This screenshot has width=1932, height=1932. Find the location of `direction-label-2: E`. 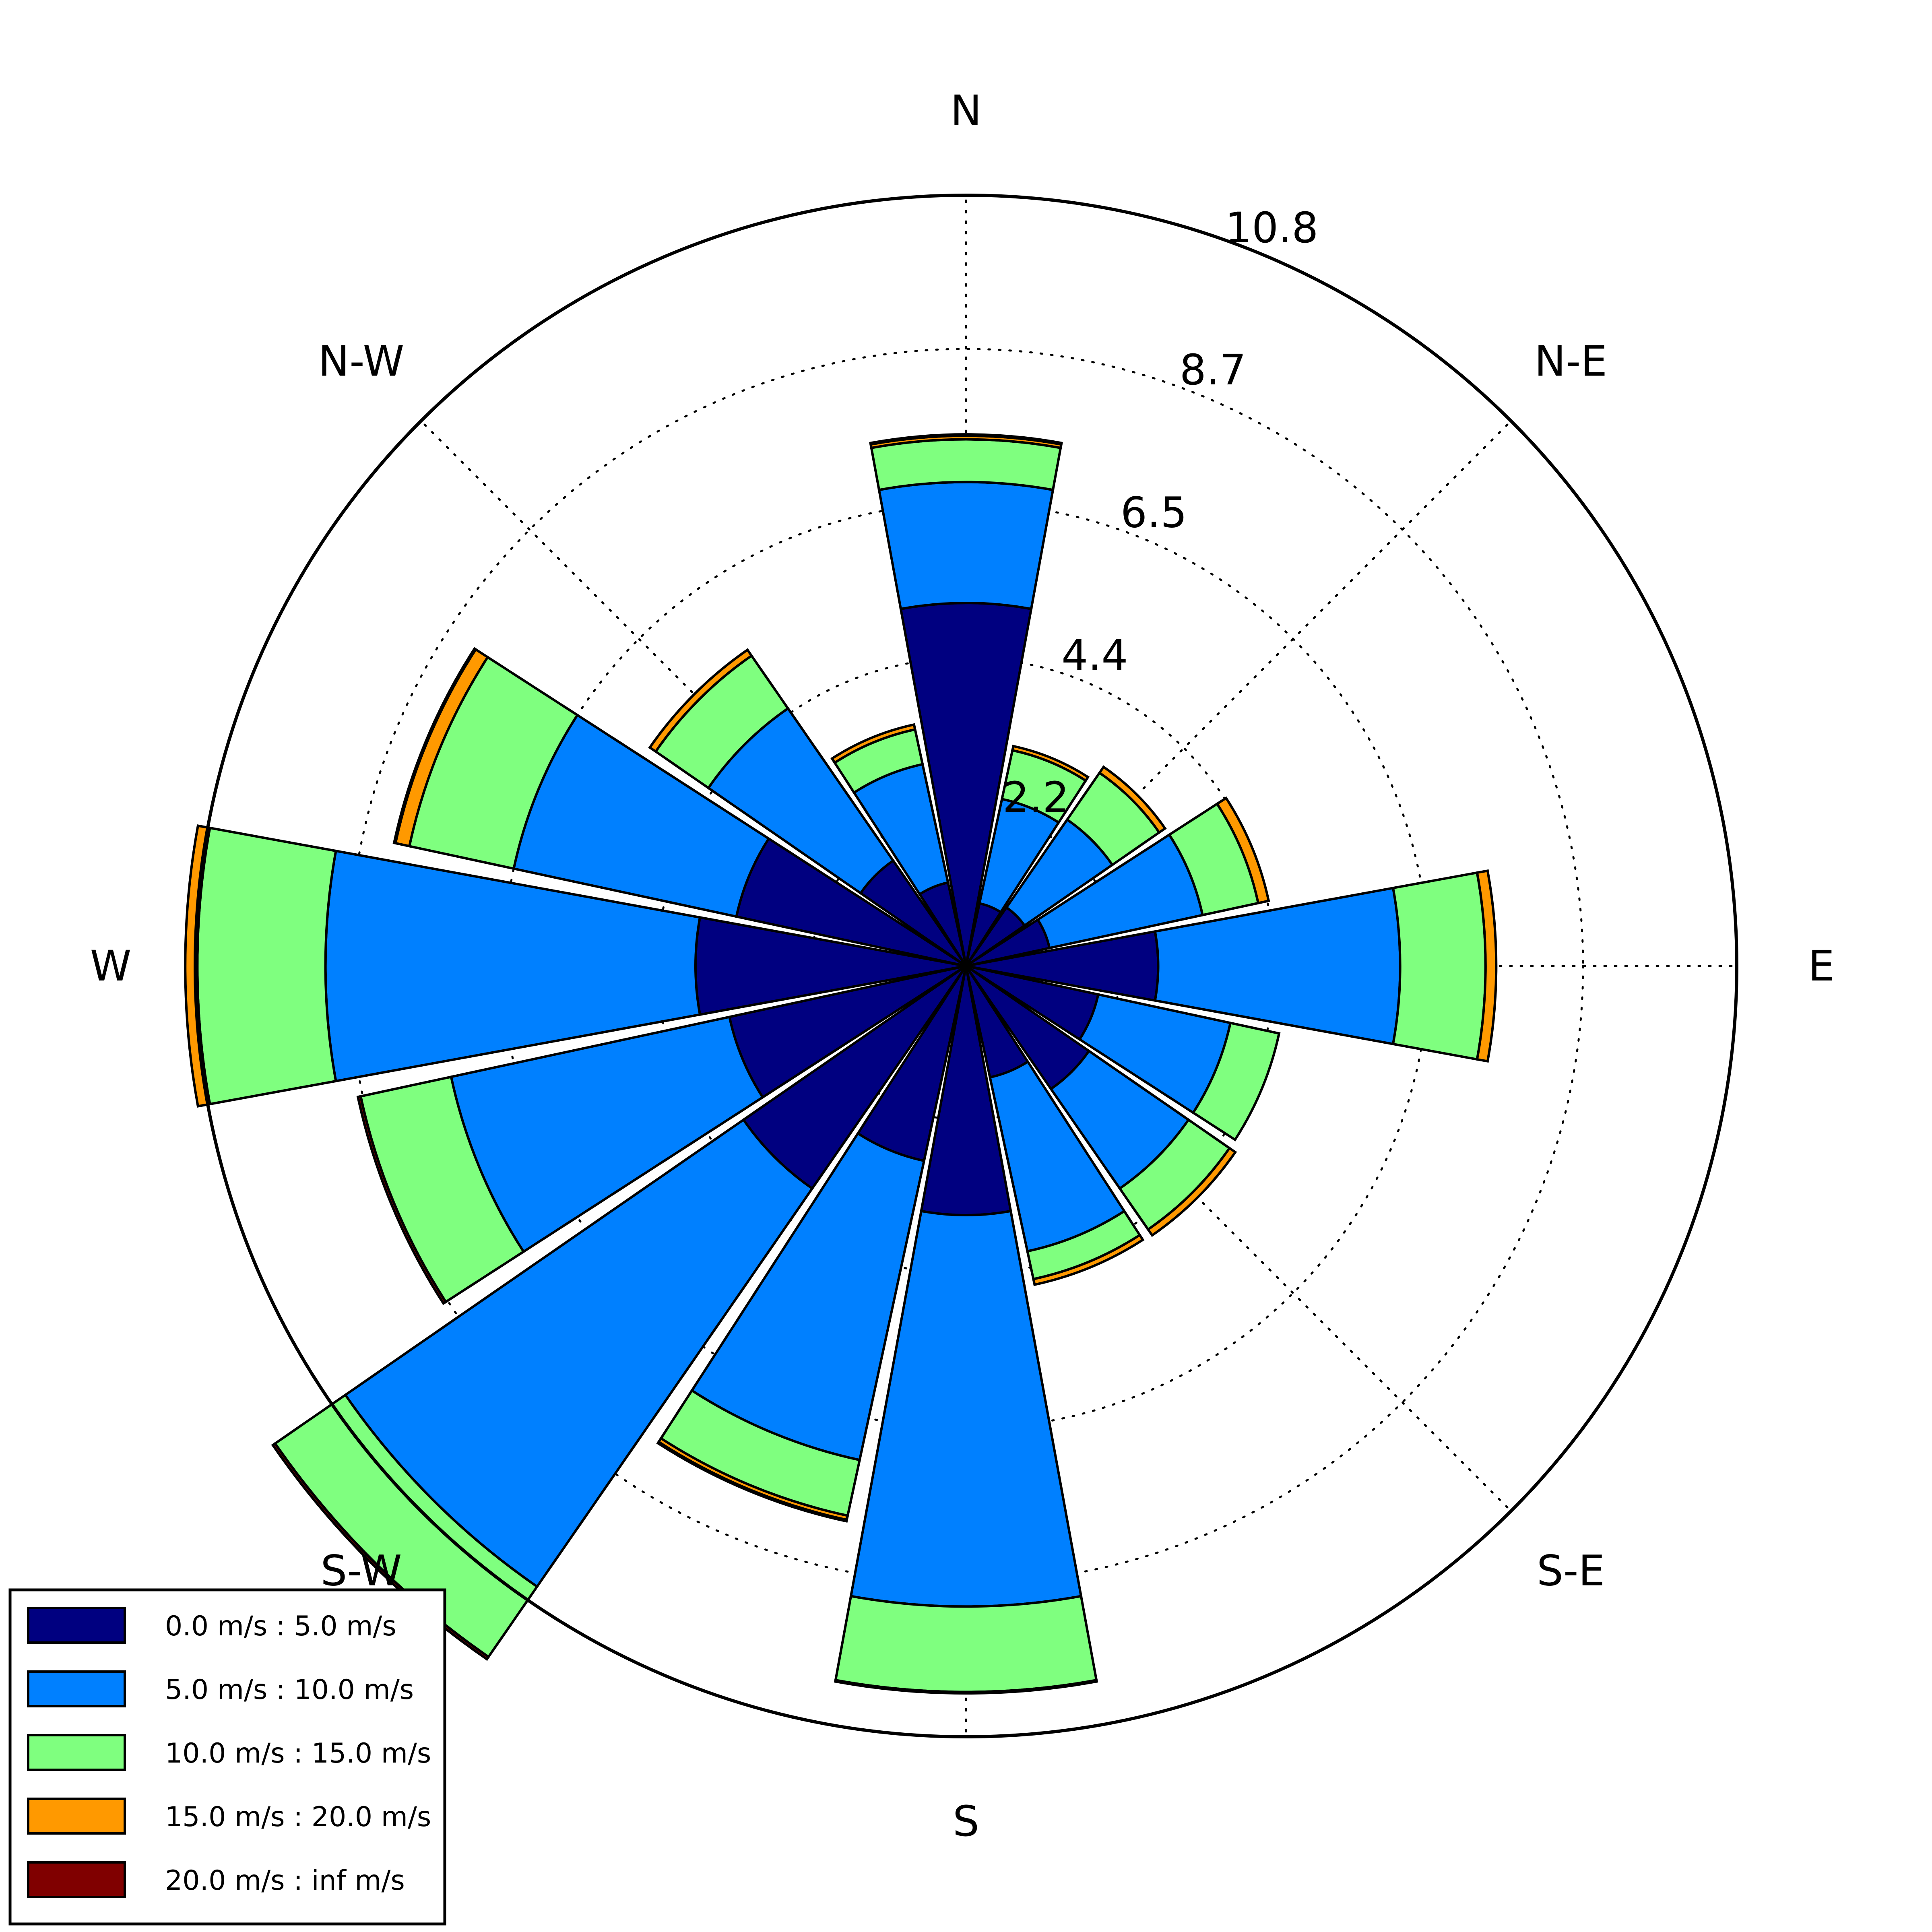

direction-label-2: E is located at coordinates (1821, 966).